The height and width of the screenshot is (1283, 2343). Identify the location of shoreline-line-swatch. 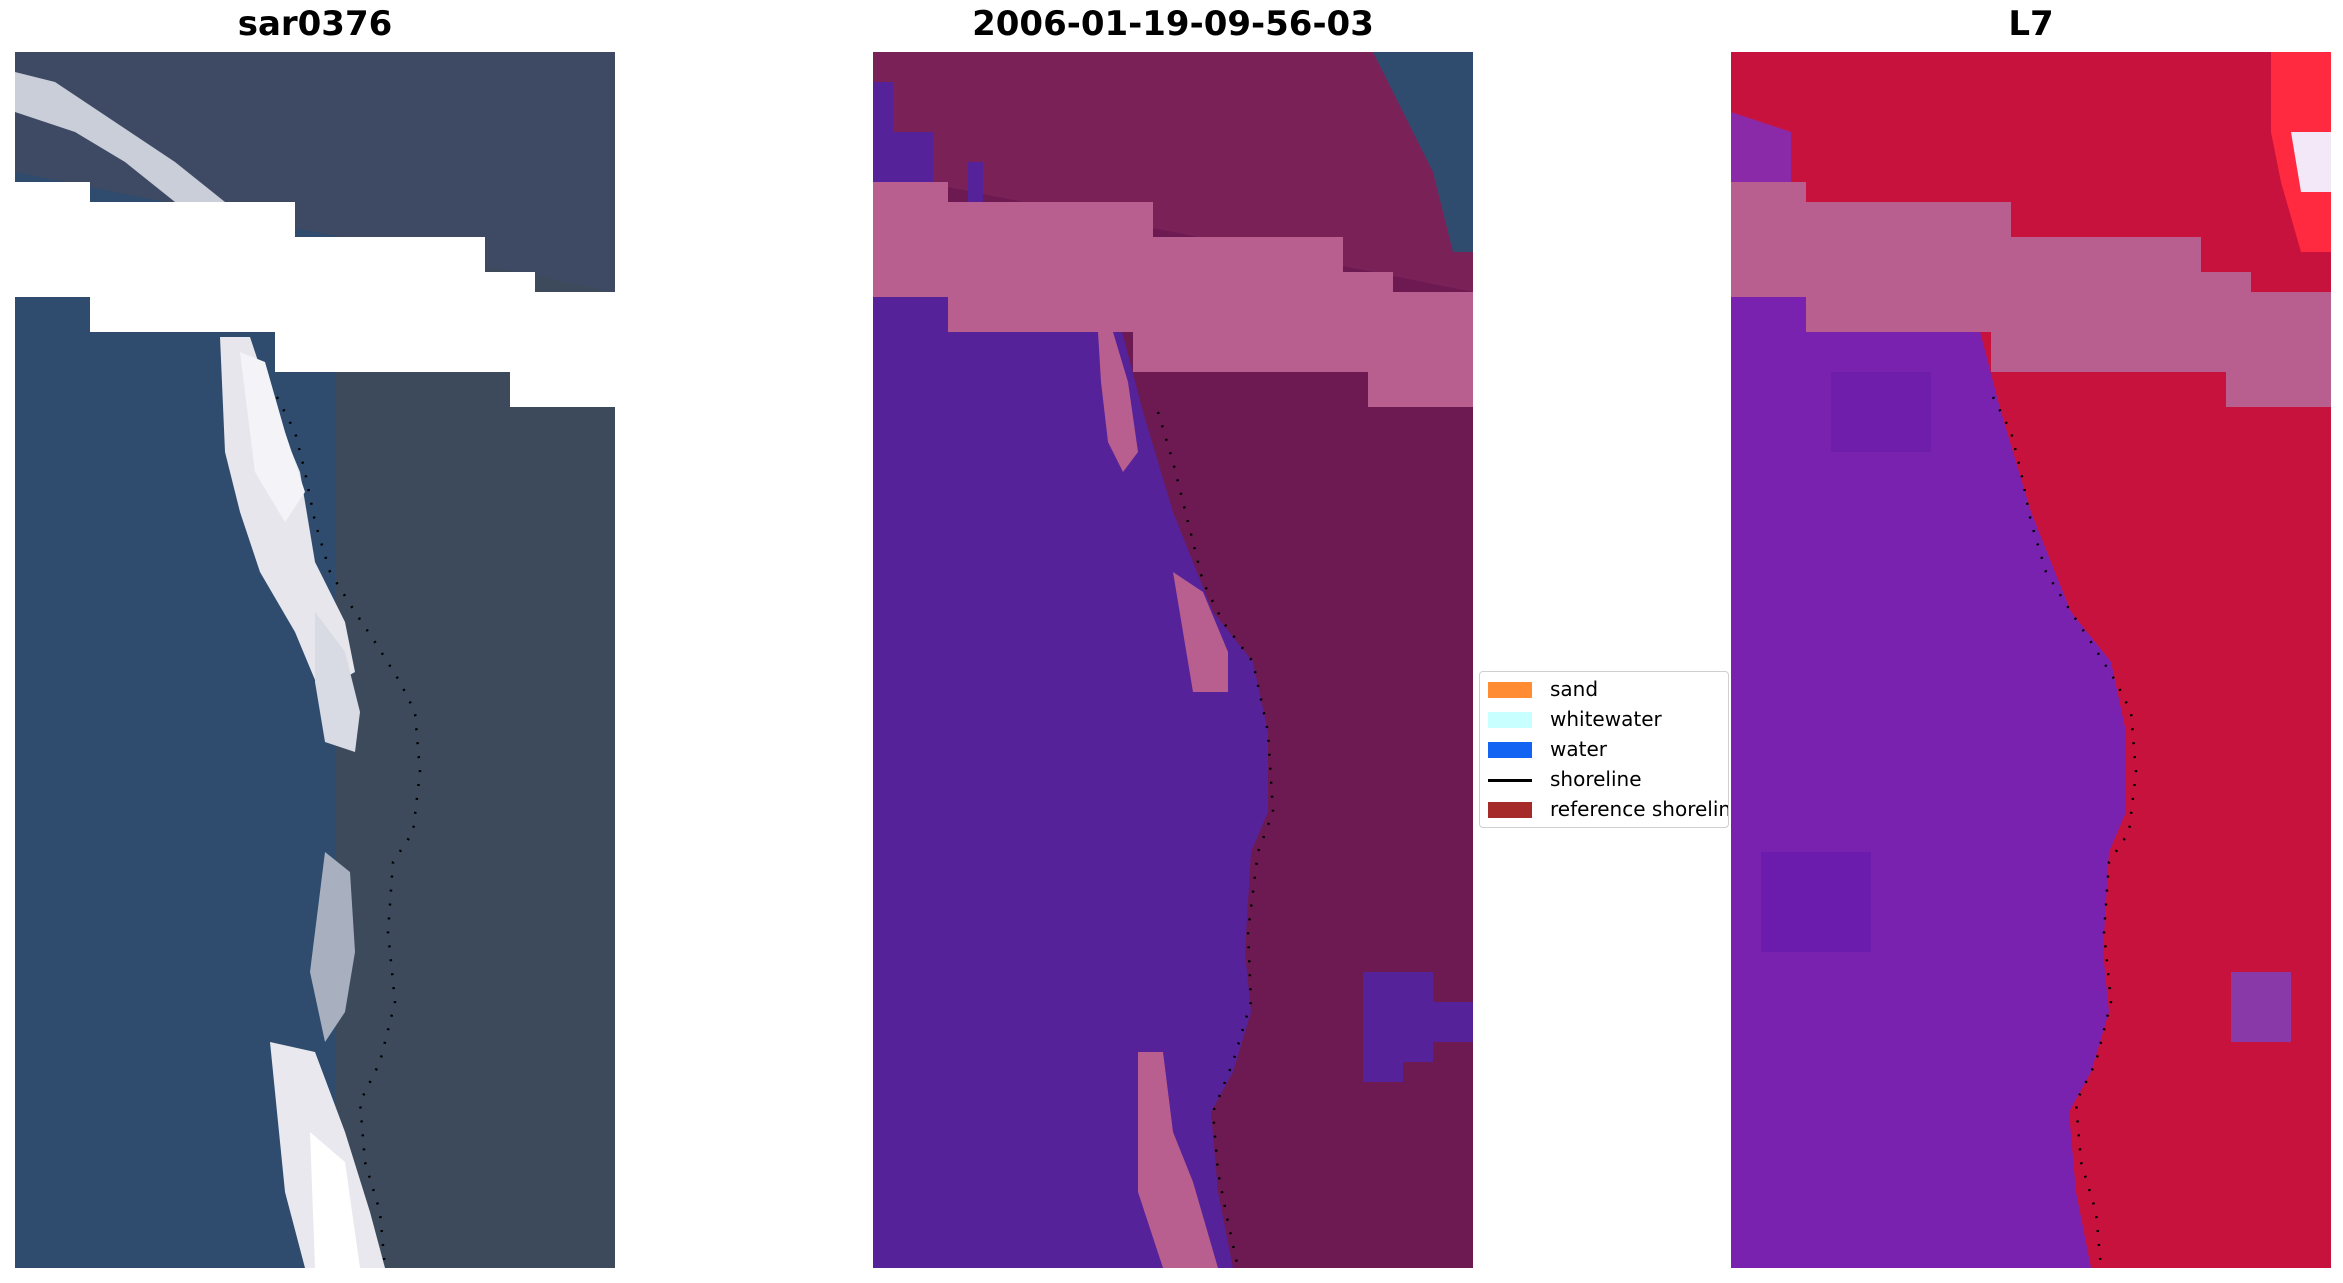
(1510, 780).